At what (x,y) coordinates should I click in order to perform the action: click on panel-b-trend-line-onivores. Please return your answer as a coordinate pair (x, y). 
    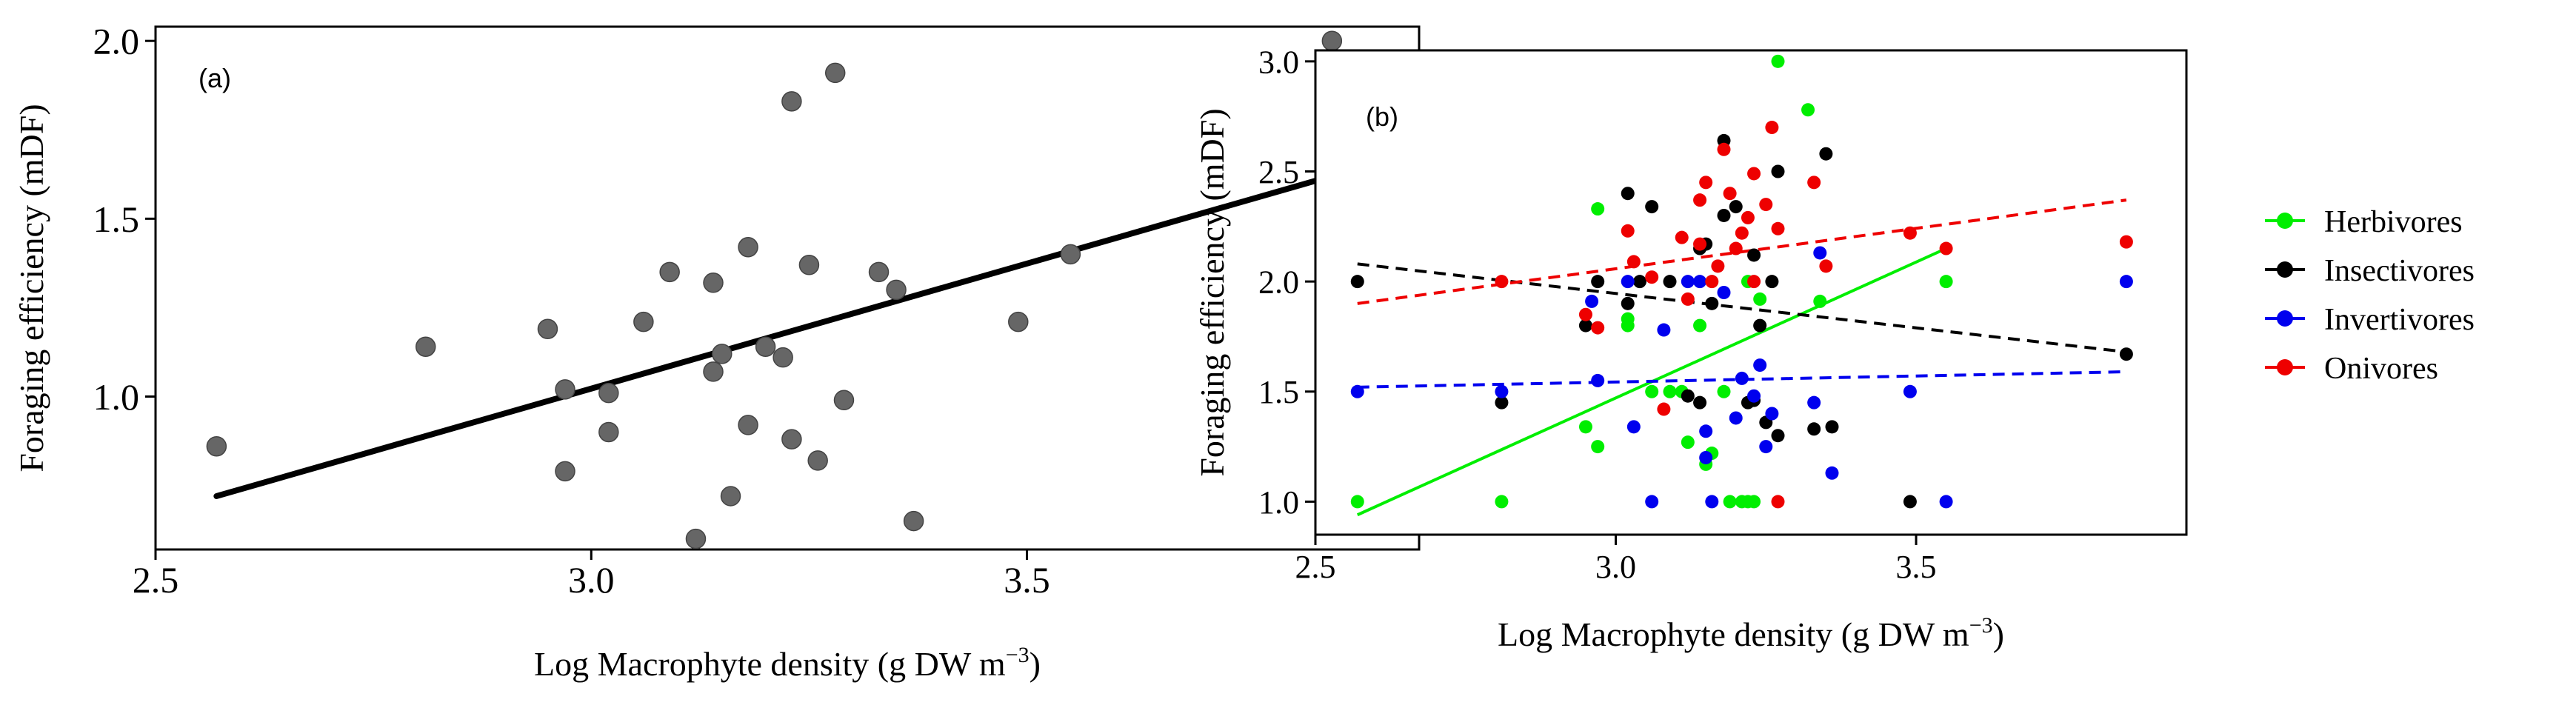
    Looking at the image, I should click on (1742, 251).